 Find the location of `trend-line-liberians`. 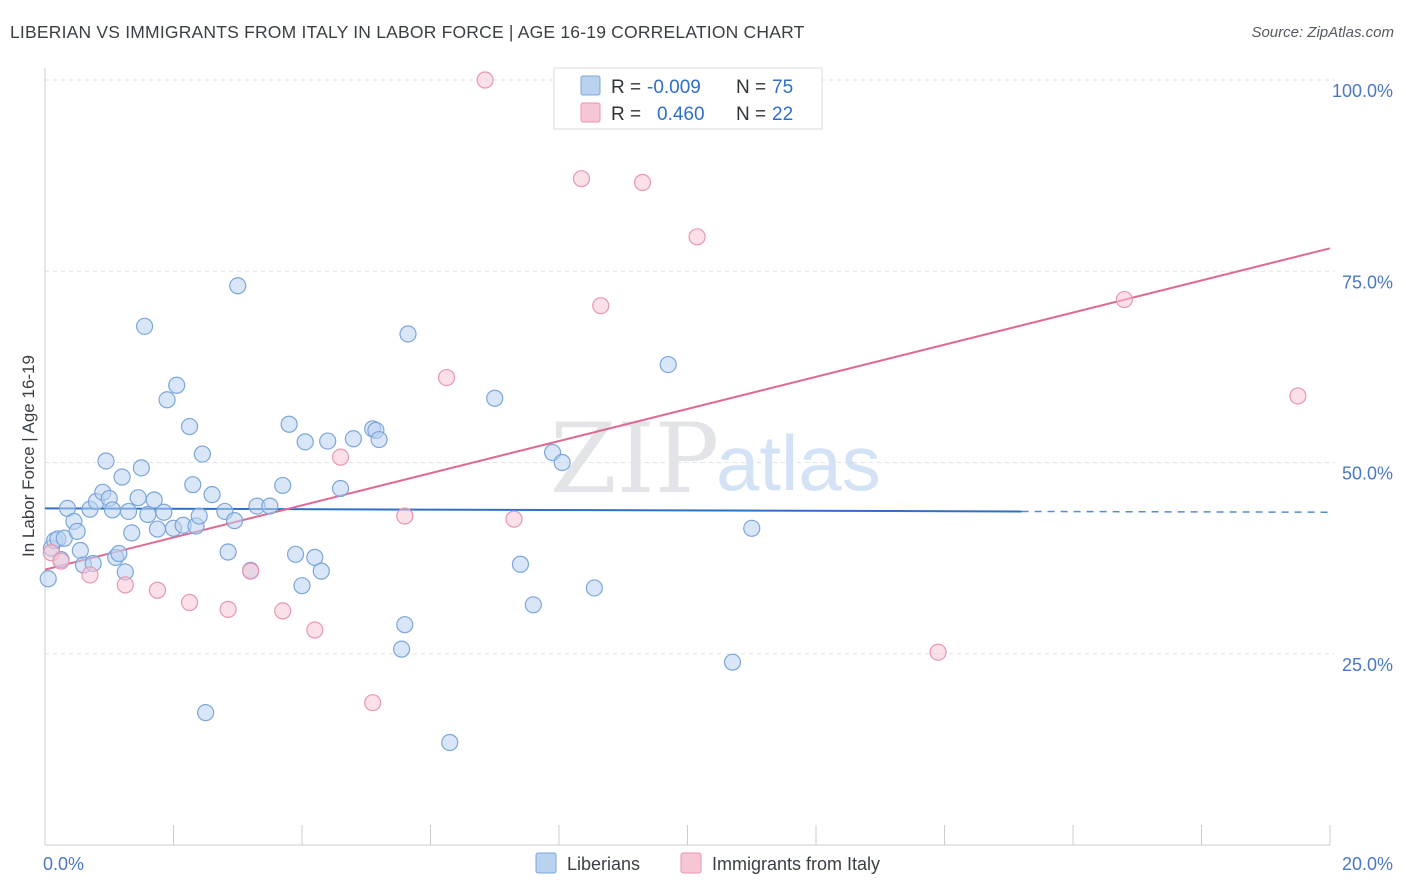

trend-line-liberians is located at coordinates (533, 510).